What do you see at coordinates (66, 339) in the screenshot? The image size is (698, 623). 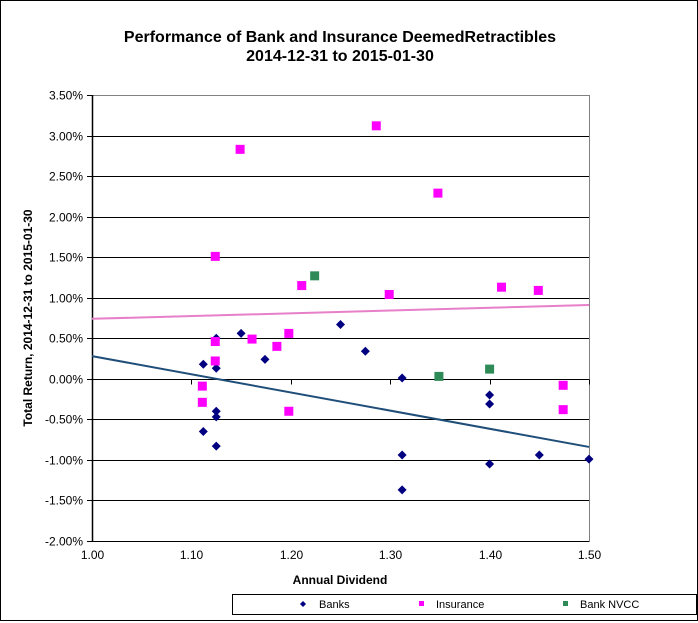 I see `y-tick-label: 0.50%` at bounding box center [66, 339].